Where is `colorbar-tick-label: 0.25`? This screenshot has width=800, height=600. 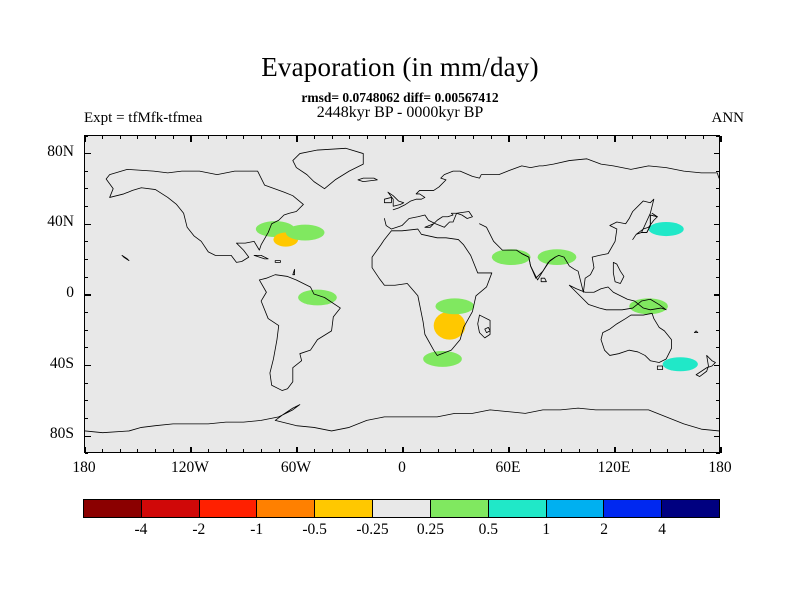
colorbar-tick-label: 0.25 is located at coordinates (430, 529).